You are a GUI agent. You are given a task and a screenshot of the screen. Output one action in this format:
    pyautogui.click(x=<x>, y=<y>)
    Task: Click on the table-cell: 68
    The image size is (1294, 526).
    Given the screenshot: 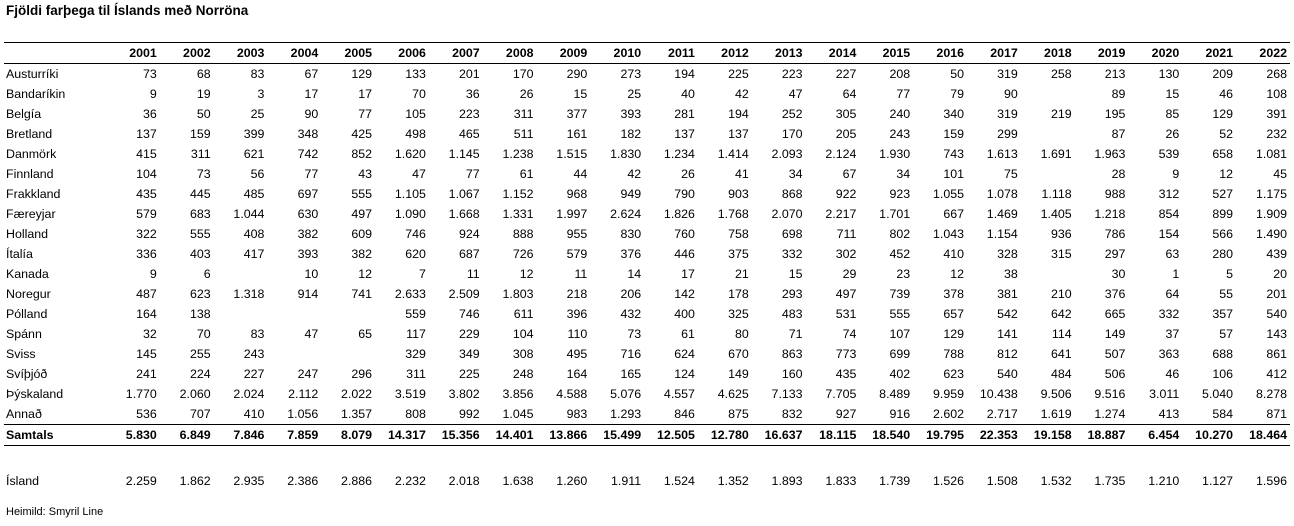 What is the action you would take?
    pyautogui.click(x=186, y=73)
    